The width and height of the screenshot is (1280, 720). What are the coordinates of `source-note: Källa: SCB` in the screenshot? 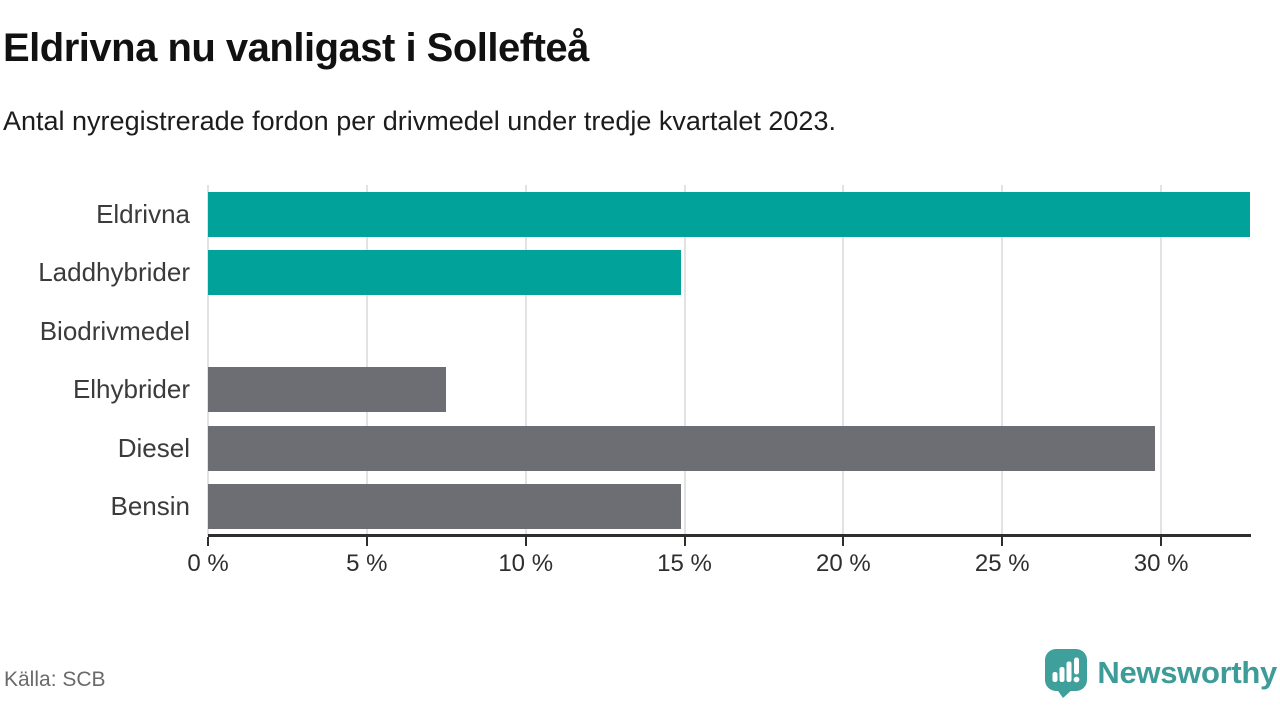 It's located at (55, 679).